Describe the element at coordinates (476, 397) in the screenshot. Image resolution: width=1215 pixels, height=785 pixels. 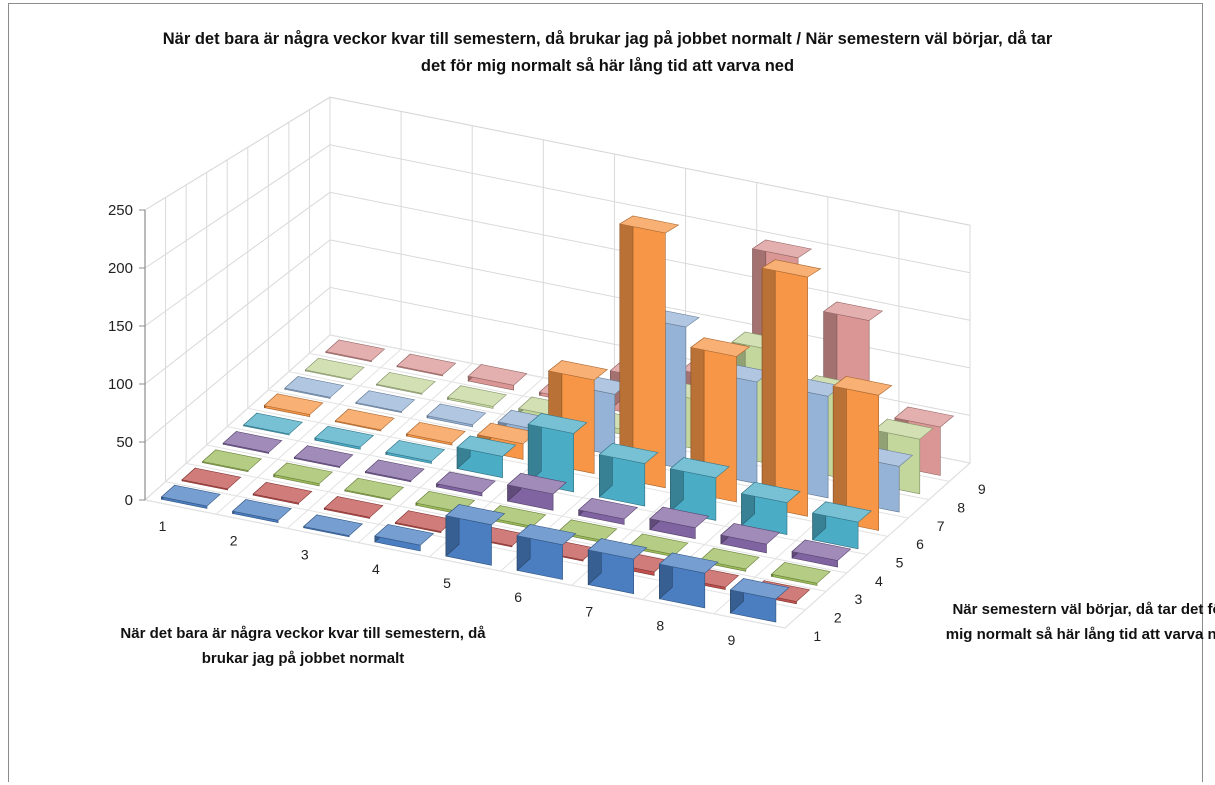
I see `bar-x3-y8` at that location.